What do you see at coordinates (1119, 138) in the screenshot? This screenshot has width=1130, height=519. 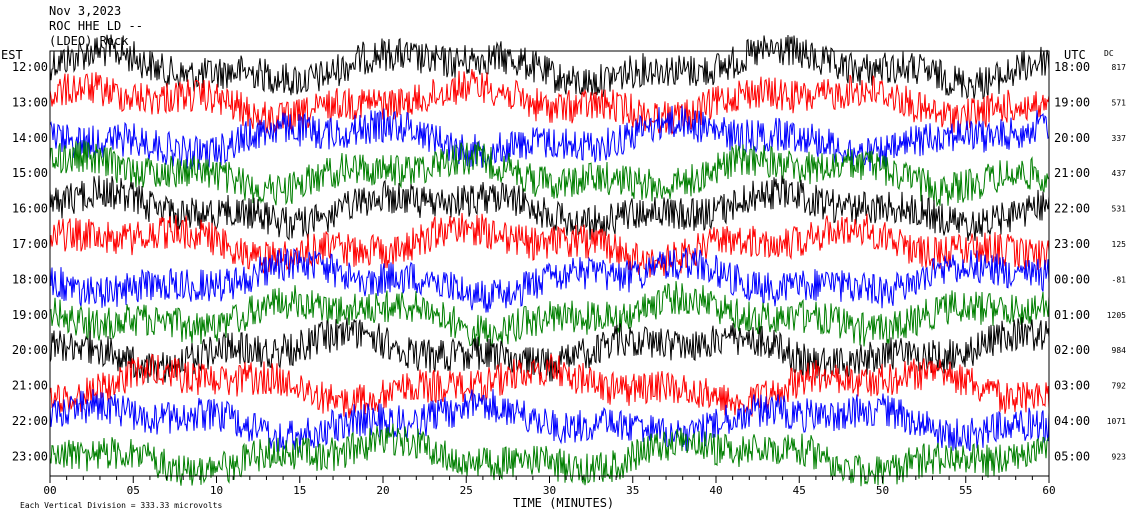 I see `dc-offset-label: 337` at bounding box center [1119, 138].